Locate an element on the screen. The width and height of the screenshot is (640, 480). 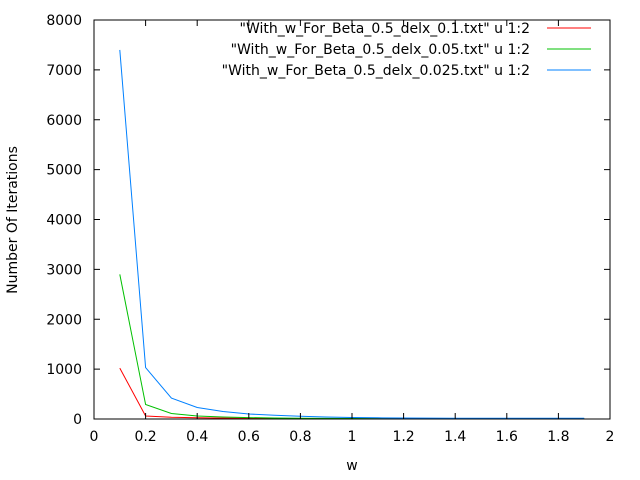
y-tick-label: 0 is located at coordinates (77, 420).